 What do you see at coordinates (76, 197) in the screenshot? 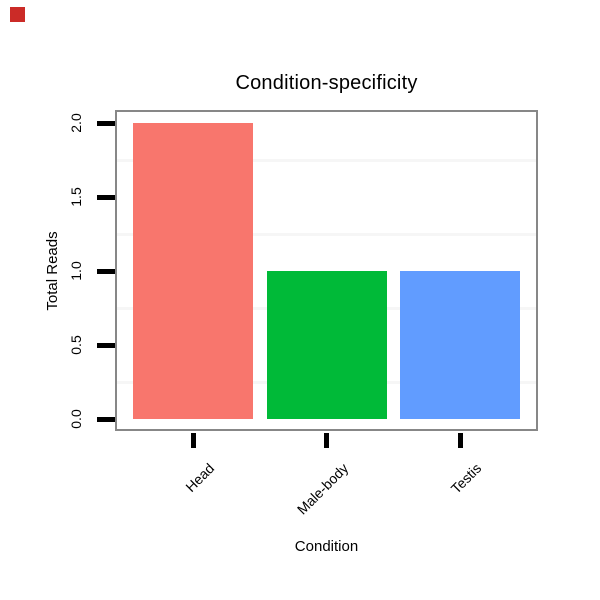
I see `y-tick-label: 1.5` at bounding box center [76, 197].